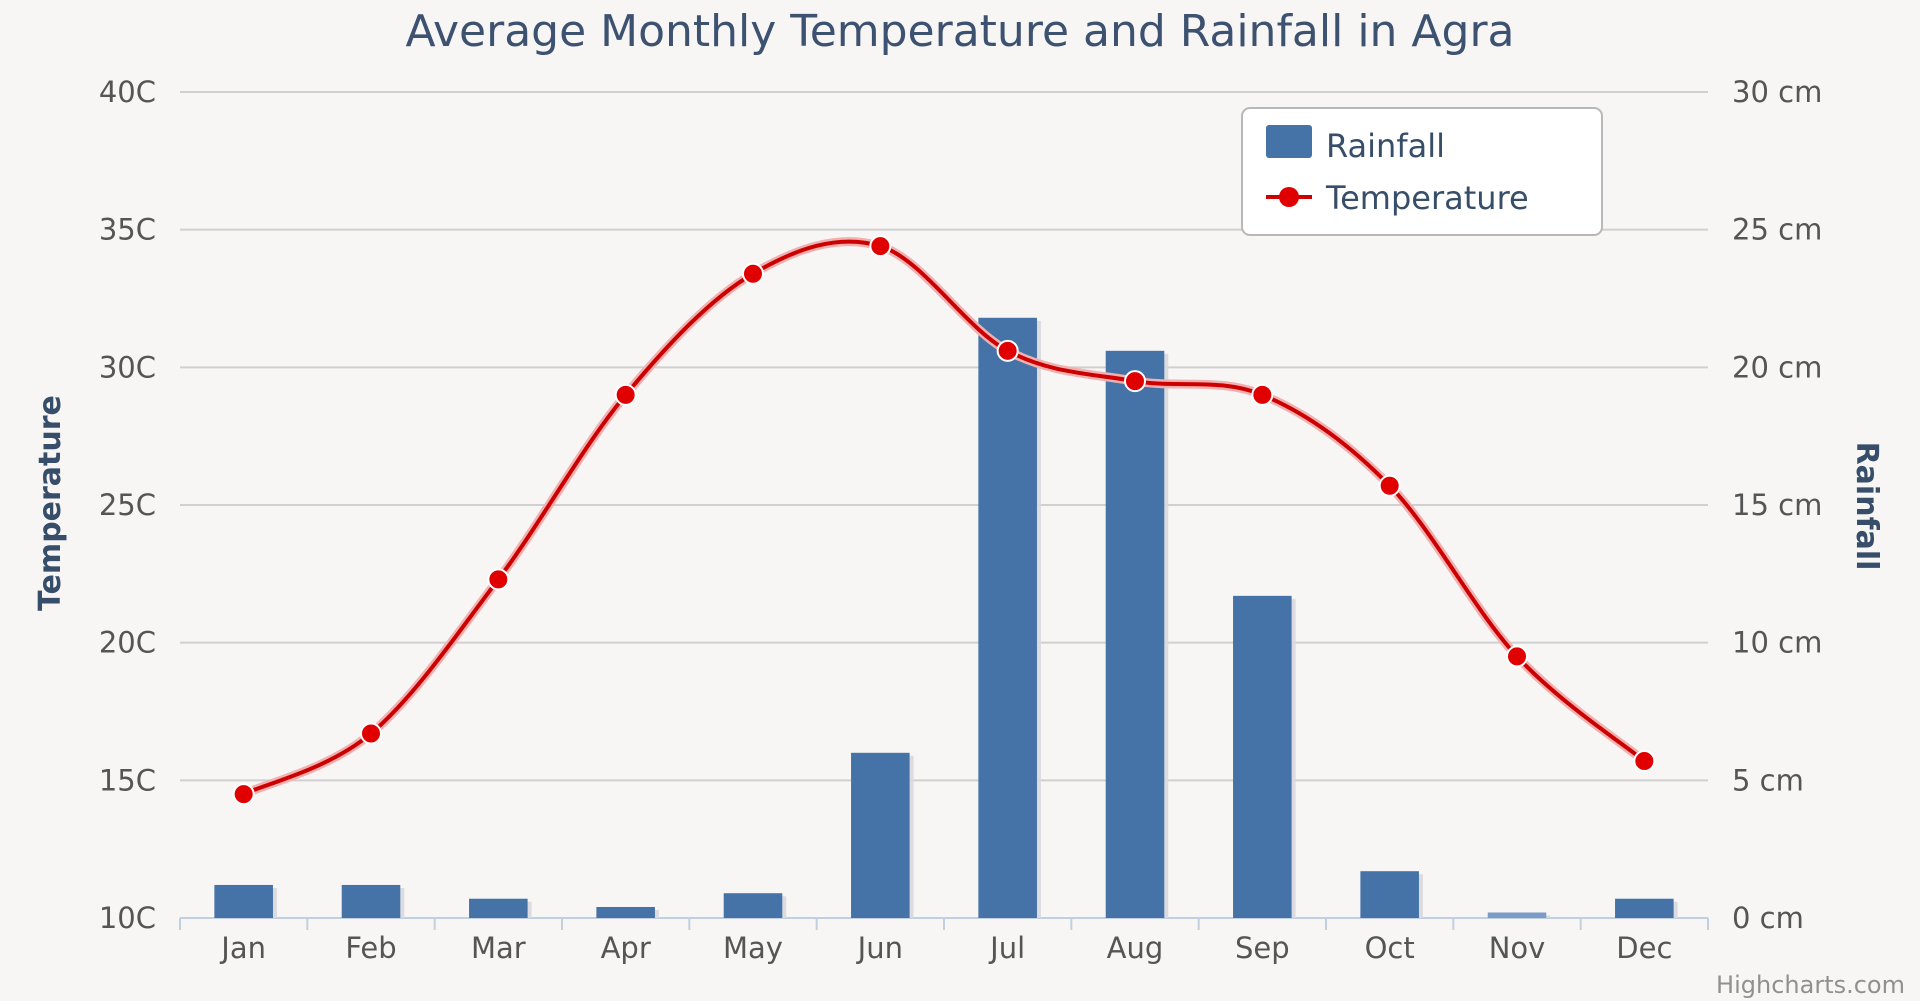 Image resolution: width=1920 pixels, height=1001 pixels. What do you see at coordinates (1385, 146) in the screenshot?
I see `legend-rainfall-label: Rainfall` at bounding box center [1385, 146].